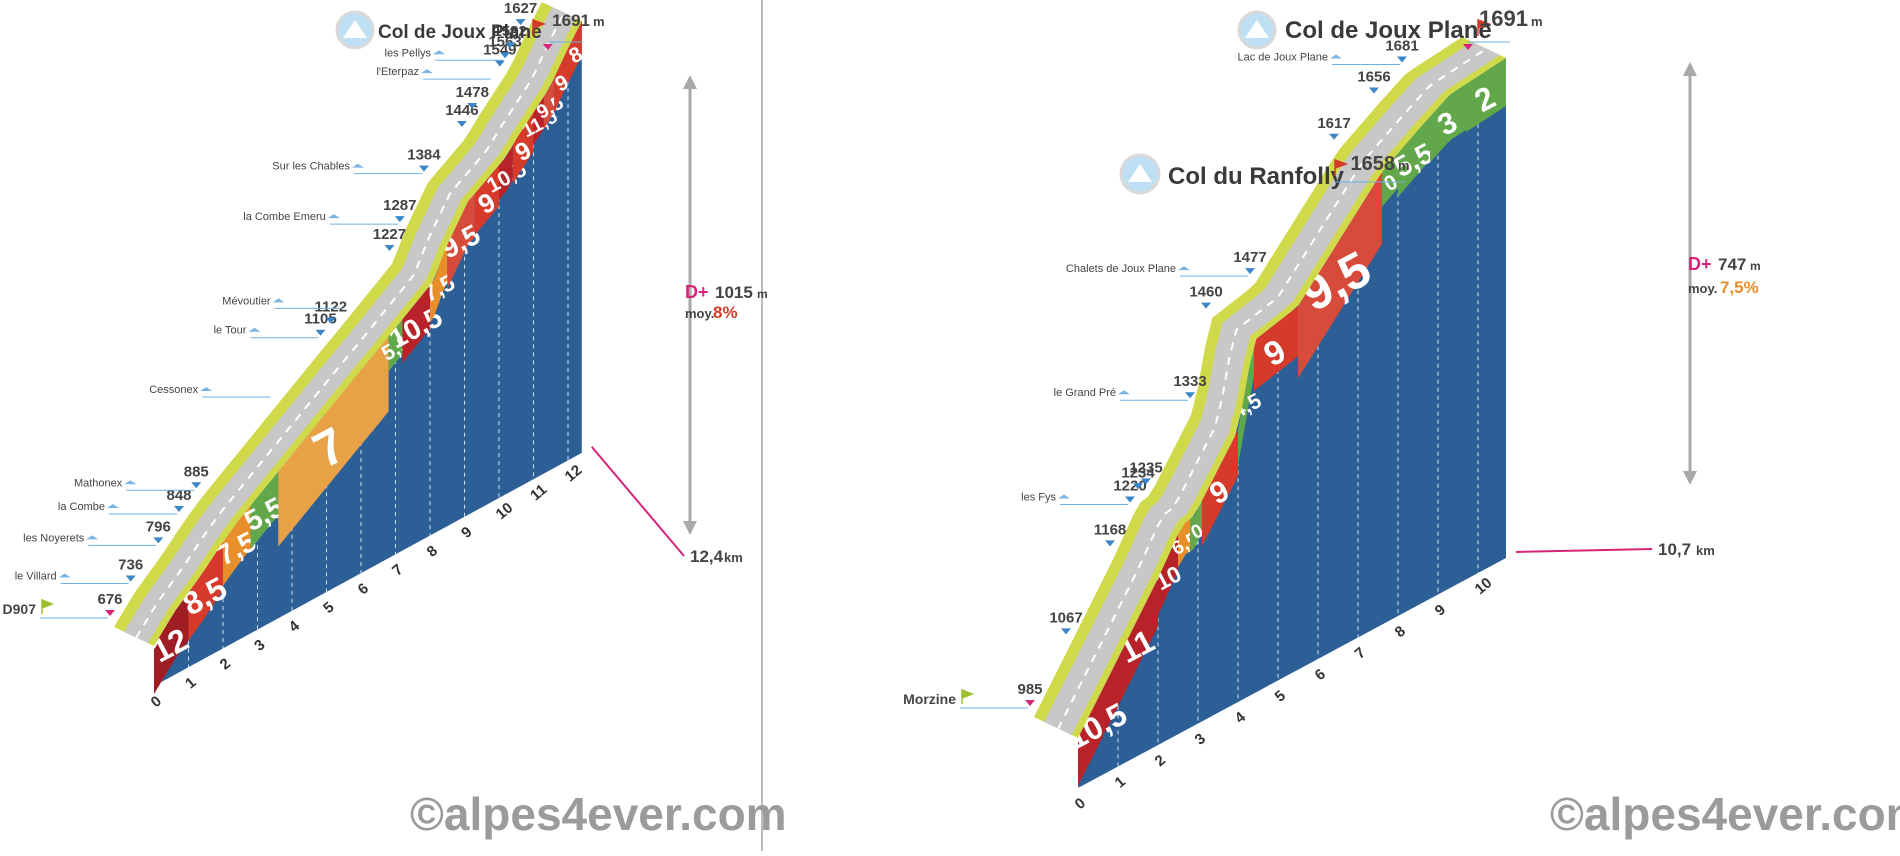 This screenshot has width=1900, height=856. Describe the element at coordinates (432, 551) in the screenshot. I see `km-tick-label: 8` at that location.